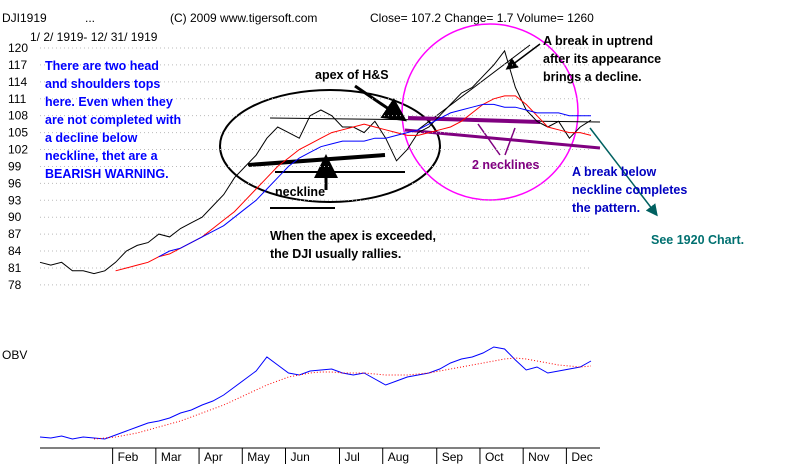  I want to click on annotation: a decline below, so click(91, 138).